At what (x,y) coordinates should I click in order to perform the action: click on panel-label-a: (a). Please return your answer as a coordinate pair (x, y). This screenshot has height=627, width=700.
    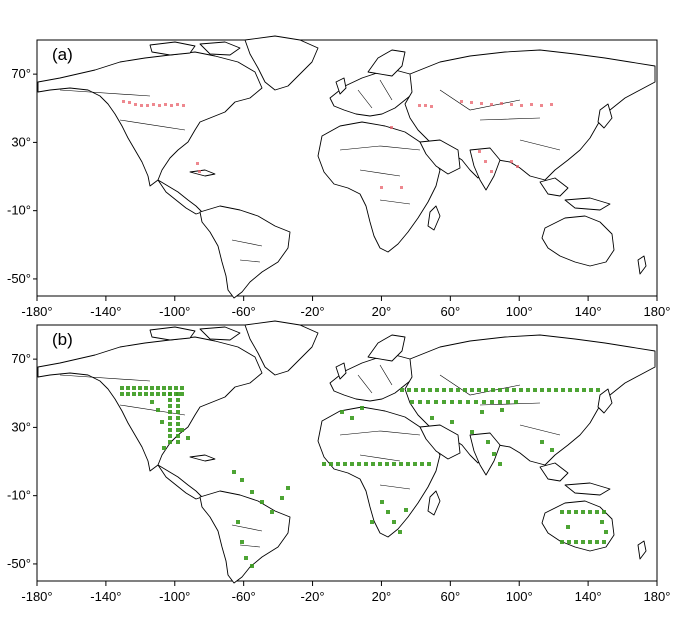
    Looking at the image, I should click on (62, 54).